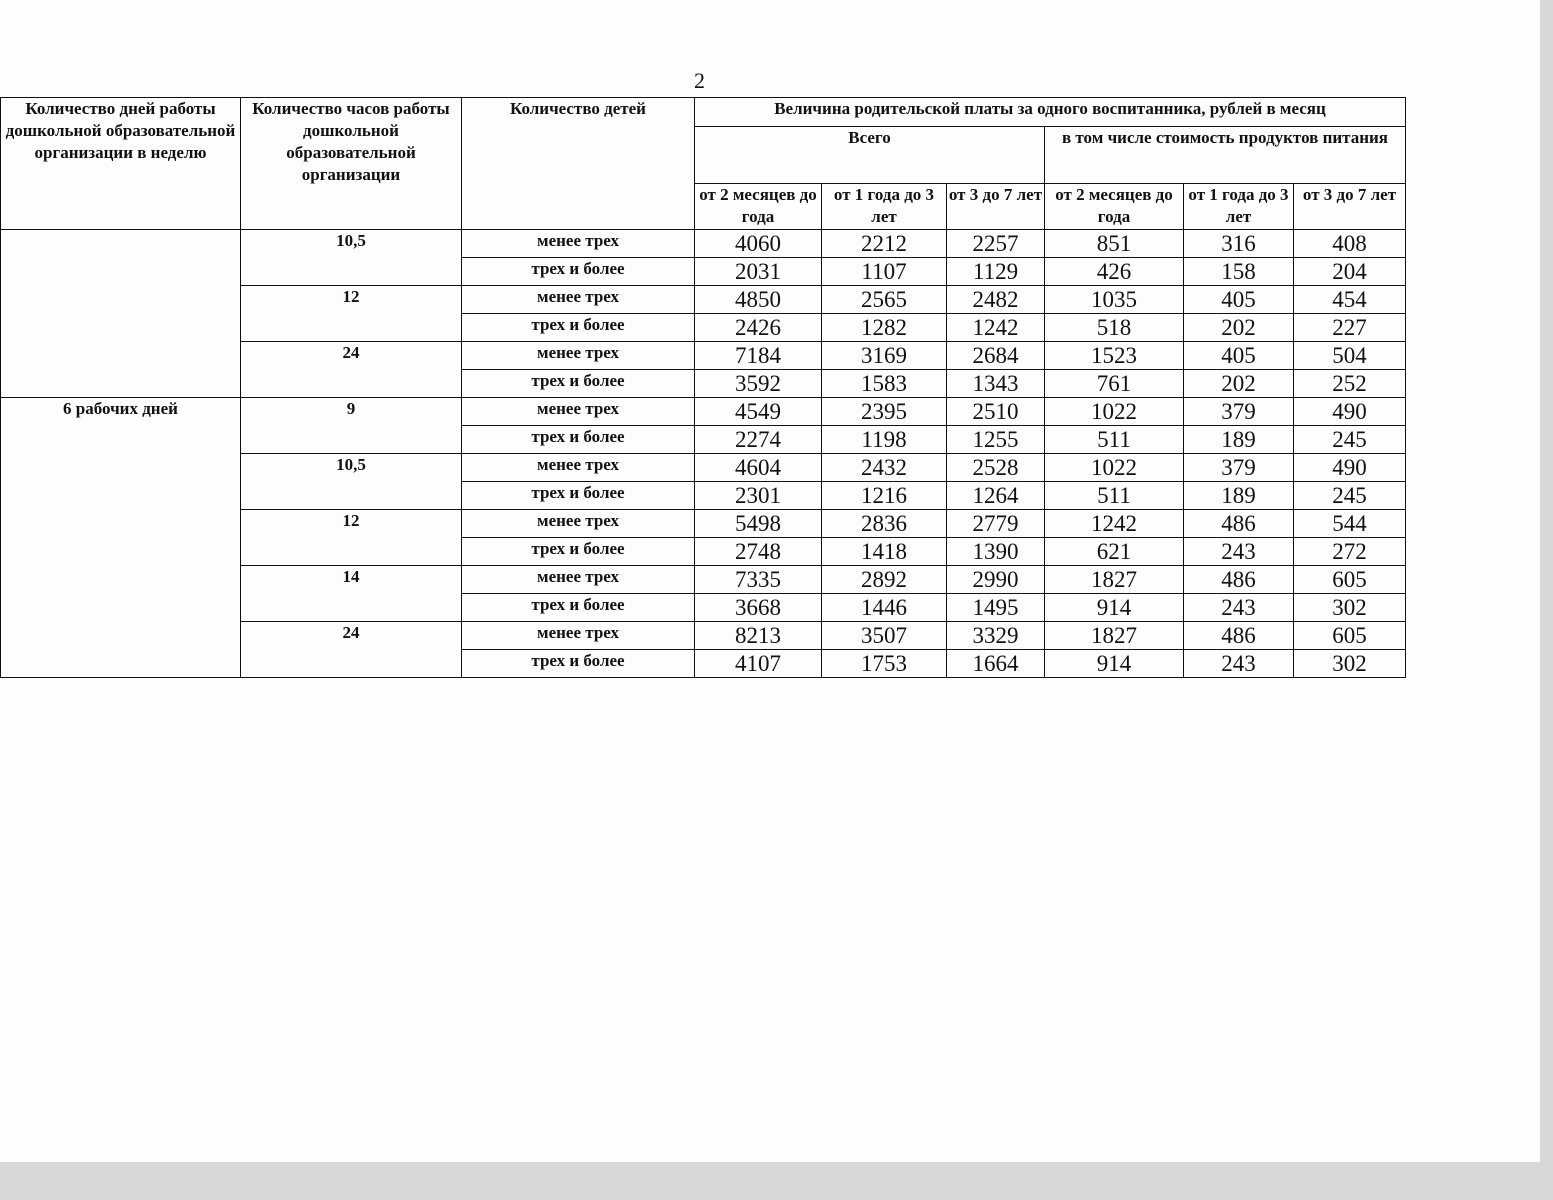  What do you see at coordinates (1114, 635) in the screenshot?
I see `value-cell: 1827` at bounding box center [1114, 635].